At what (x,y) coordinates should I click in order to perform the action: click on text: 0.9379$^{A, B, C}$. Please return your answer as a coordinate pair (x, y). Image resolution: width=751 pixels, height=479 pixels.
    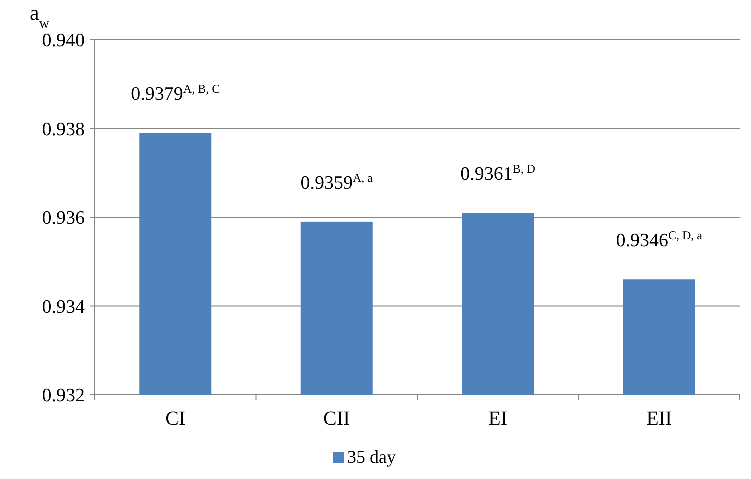
    Looking at the image, I should click on (175, 94).